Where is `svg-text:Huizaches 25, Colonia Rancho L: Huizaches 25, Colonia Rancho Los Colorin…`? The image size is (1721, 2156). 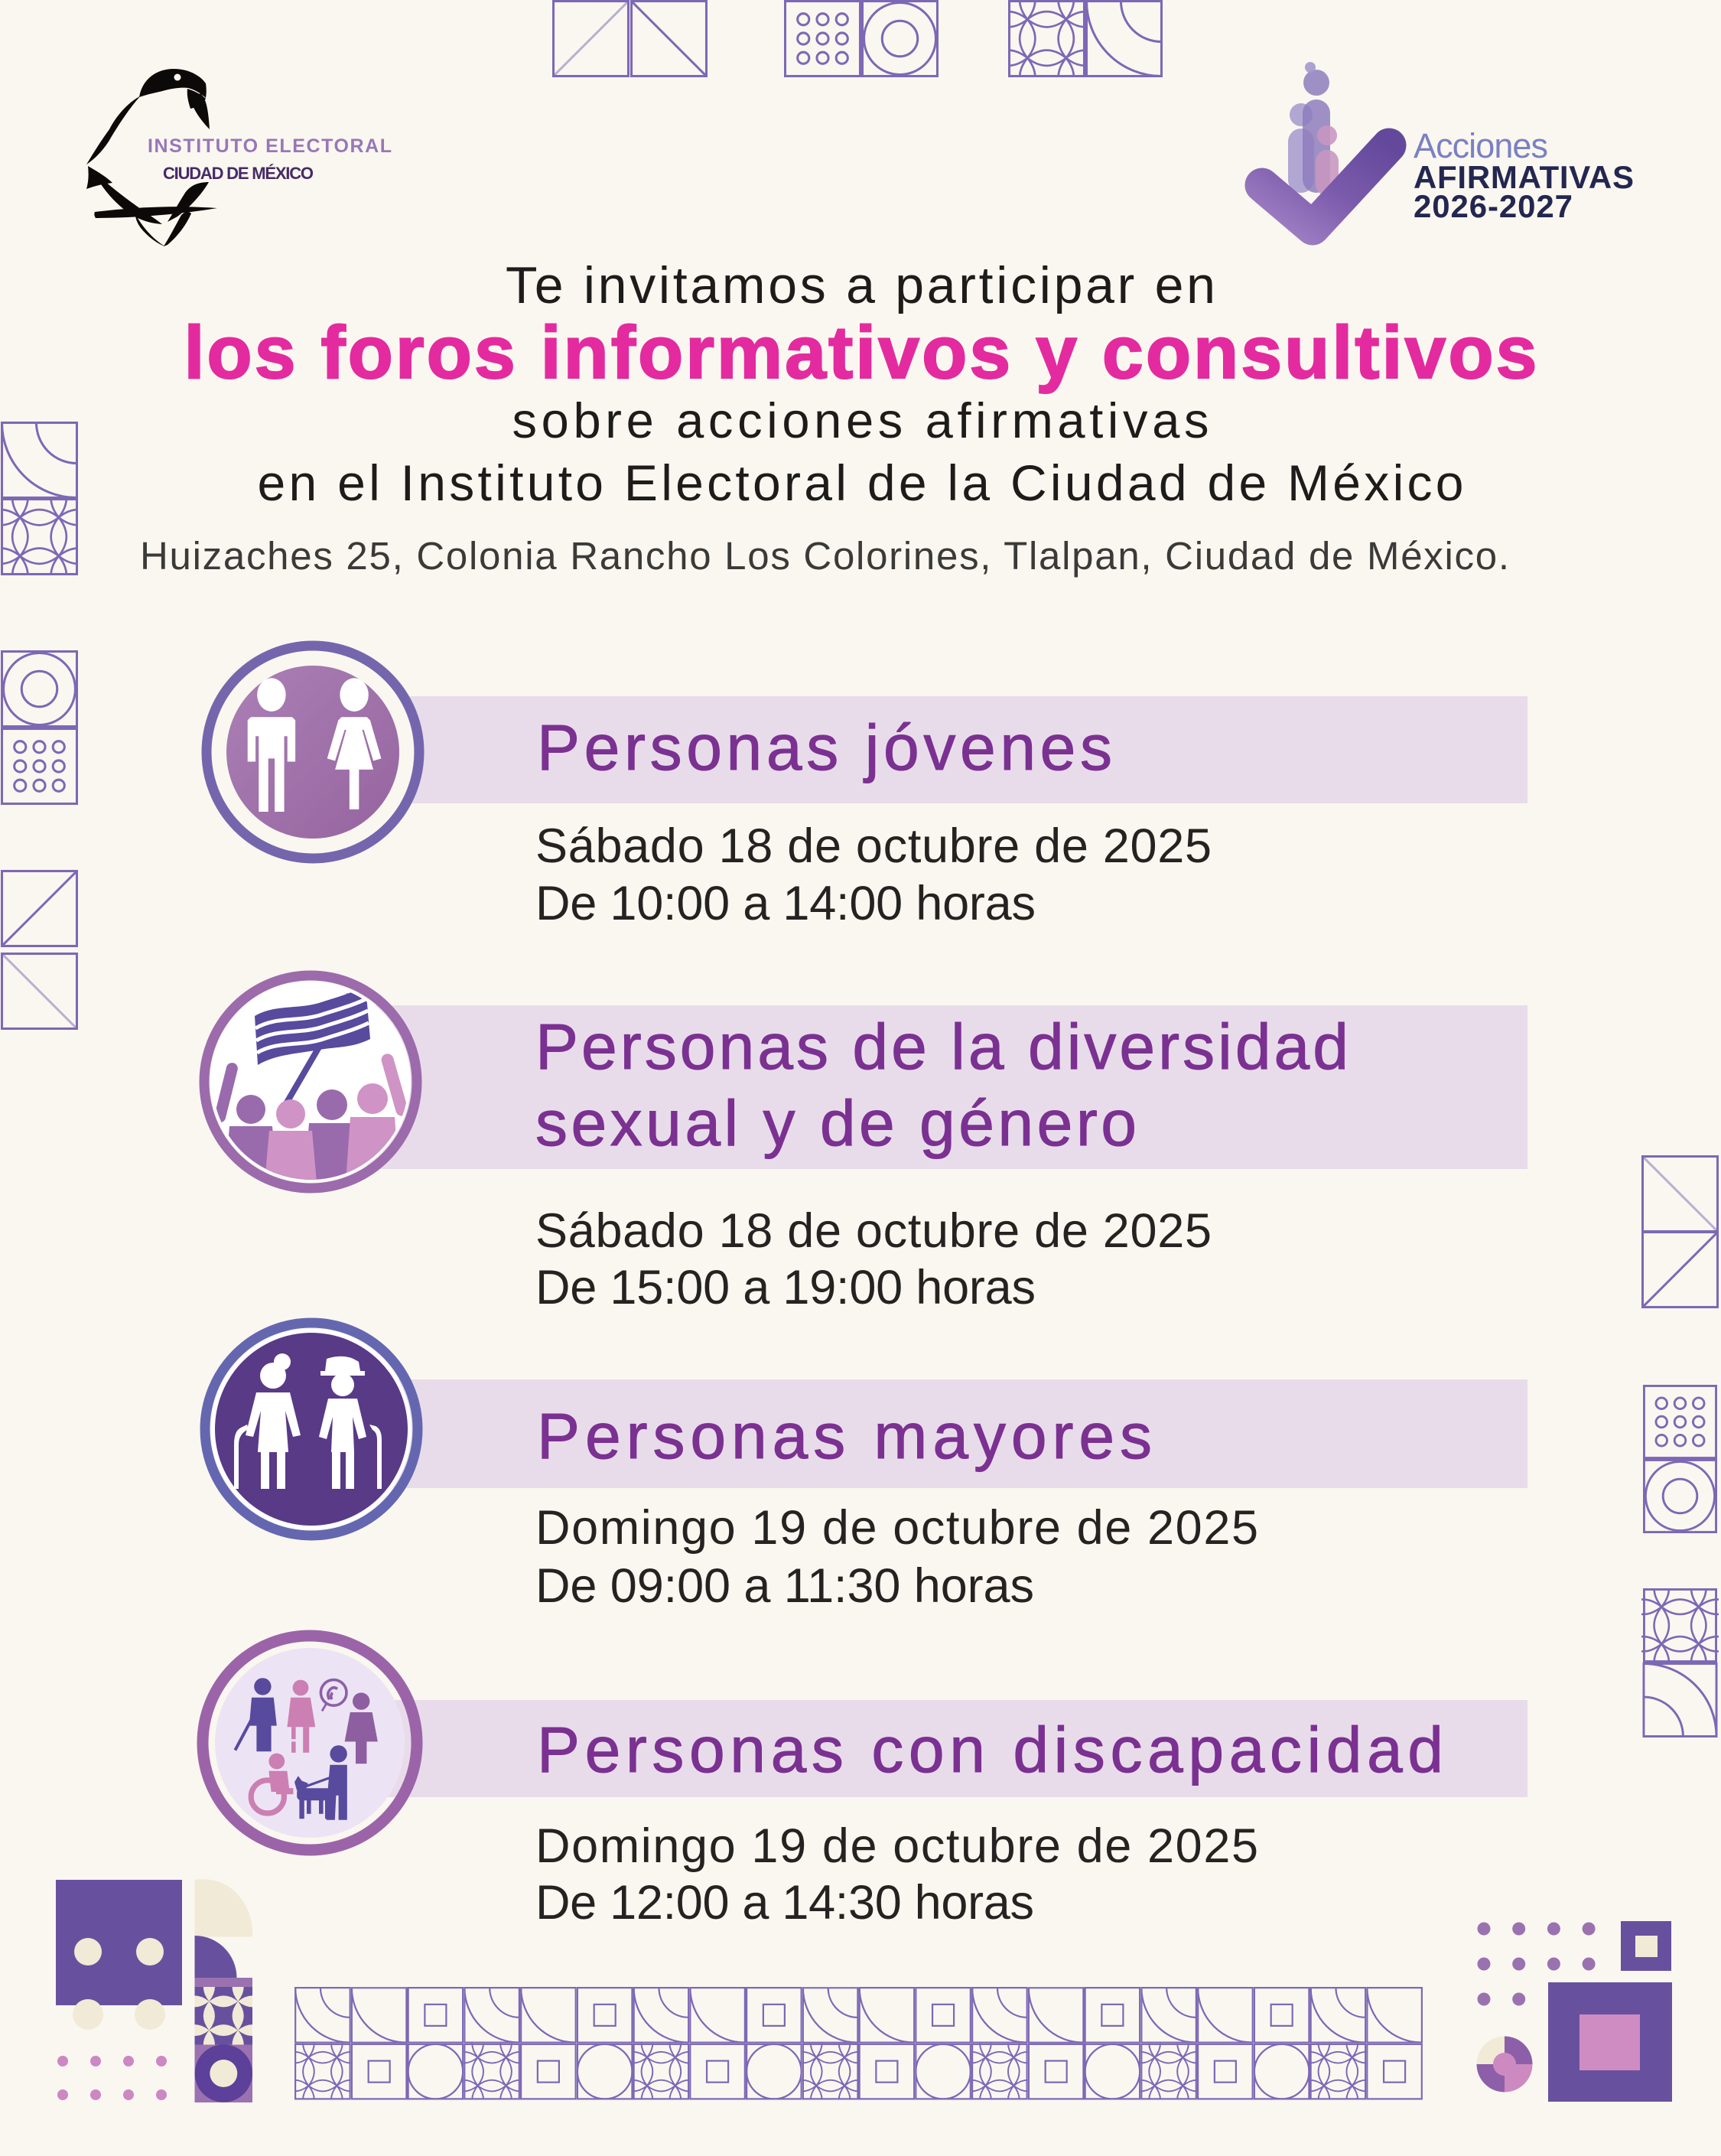 svg-text:Huizaches 25, Colonia Rancho L: Huizaches 25, Colonia Rancho Los Colorin… is located at coordinates (824, 556).